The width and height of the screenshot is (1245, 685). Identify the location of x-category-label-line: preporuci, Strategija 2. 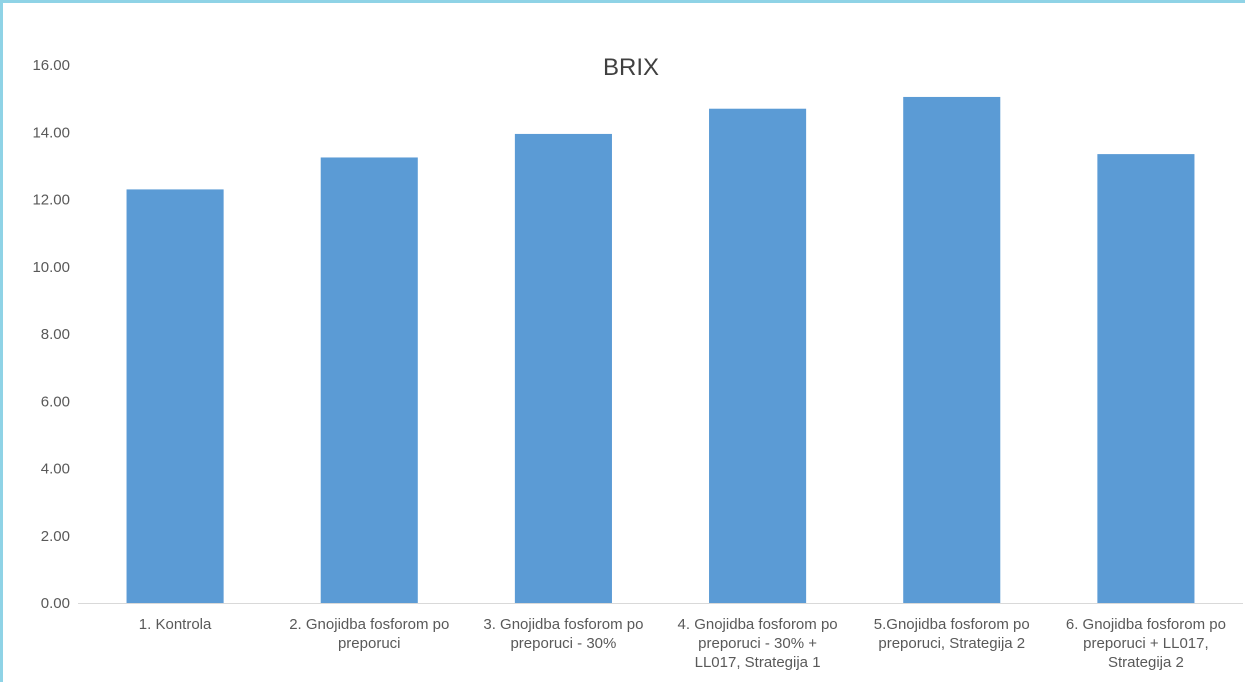
(951, 643).